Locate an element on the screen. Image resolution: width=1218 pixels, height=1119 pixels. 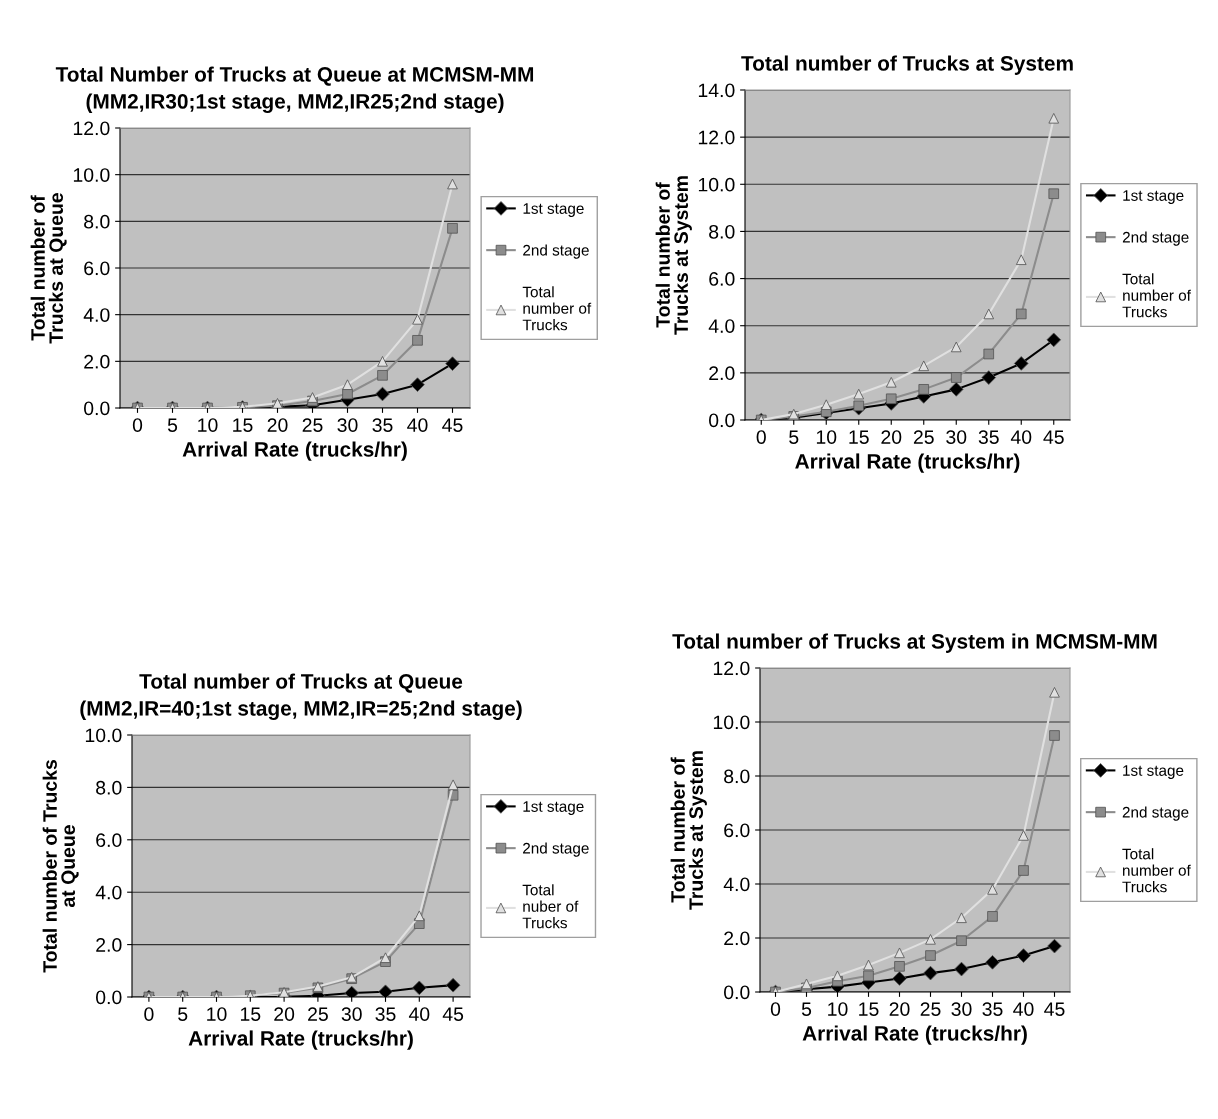
chart-title: Total number of Trucks at Queue (MM2,IR=40;1st stage, MM2,IR=25;2nd stage) is located at coordinates (301, 696).